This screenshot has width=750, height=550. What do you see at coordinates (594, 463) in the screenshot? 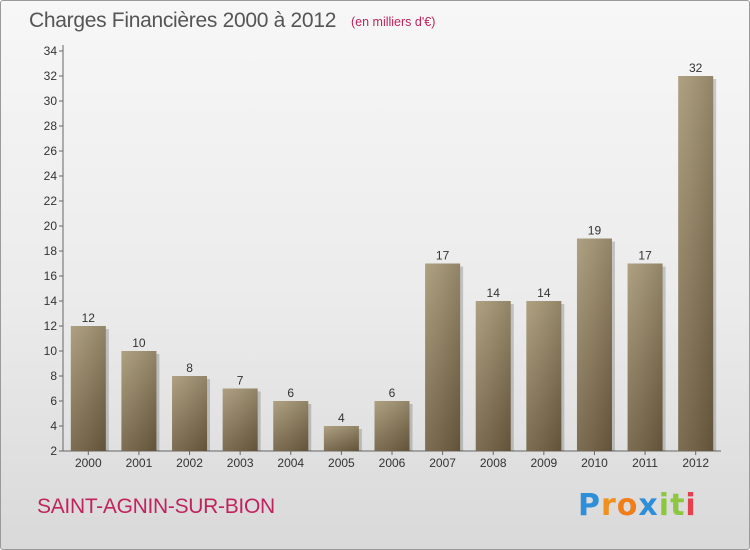
I see `x-tick-label: 2010` at bounding box center [594, 463].